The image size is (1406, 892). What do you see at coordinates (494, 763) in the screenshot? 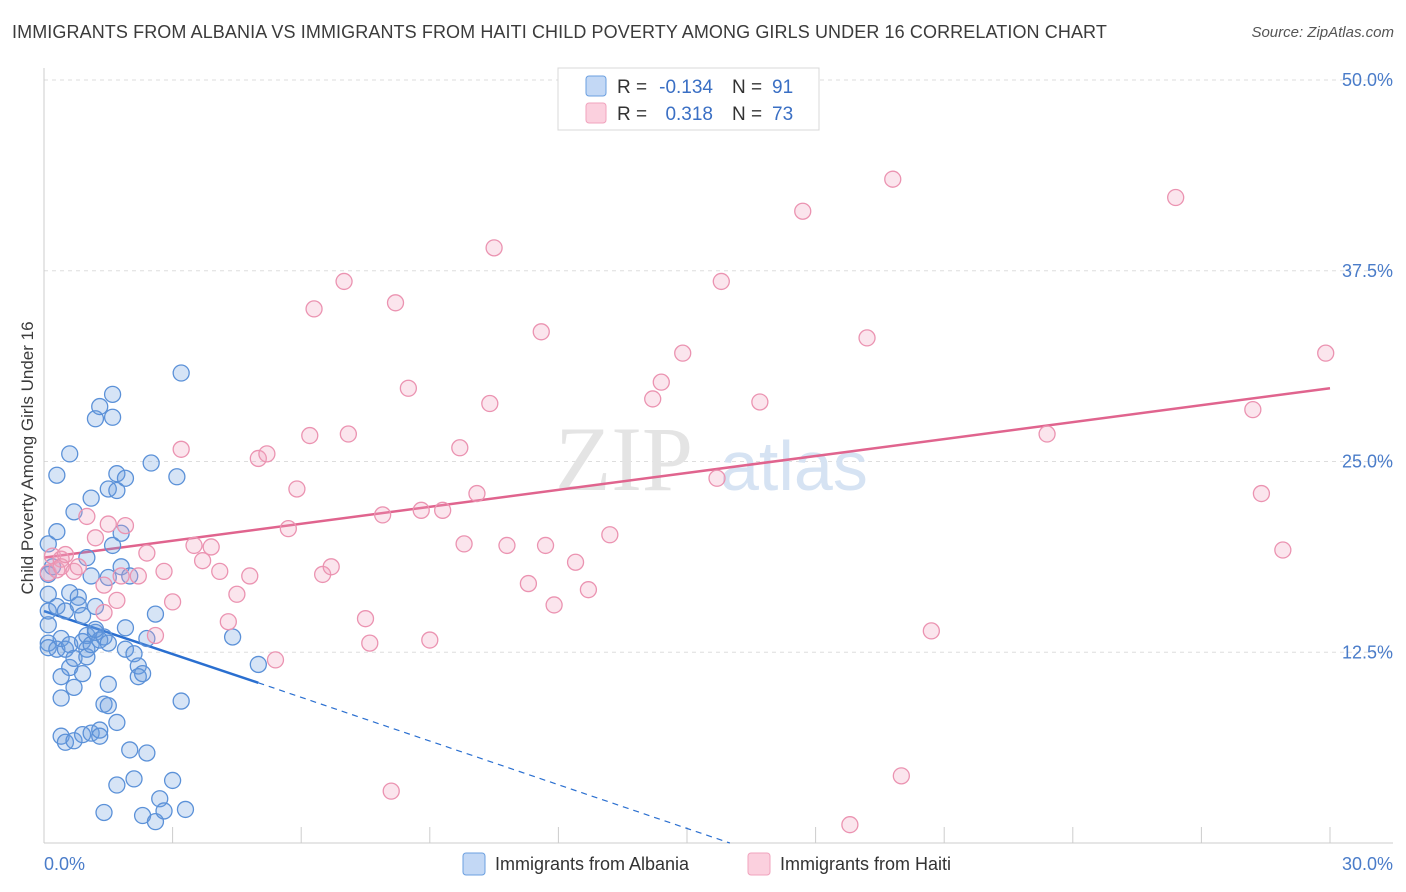
I see `trend-line-albania-extension` at bounding box center [494, 763].